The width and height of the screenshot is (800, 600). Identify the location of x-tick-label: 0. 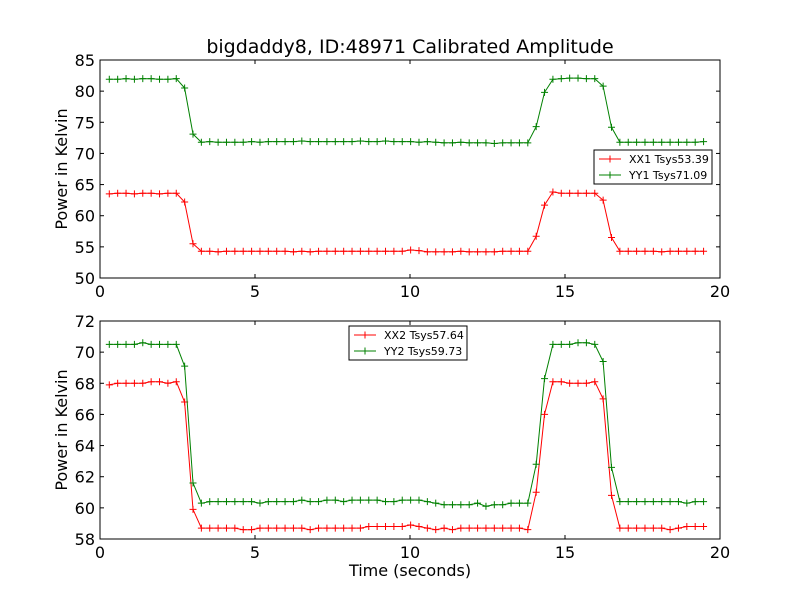
(100, 291).